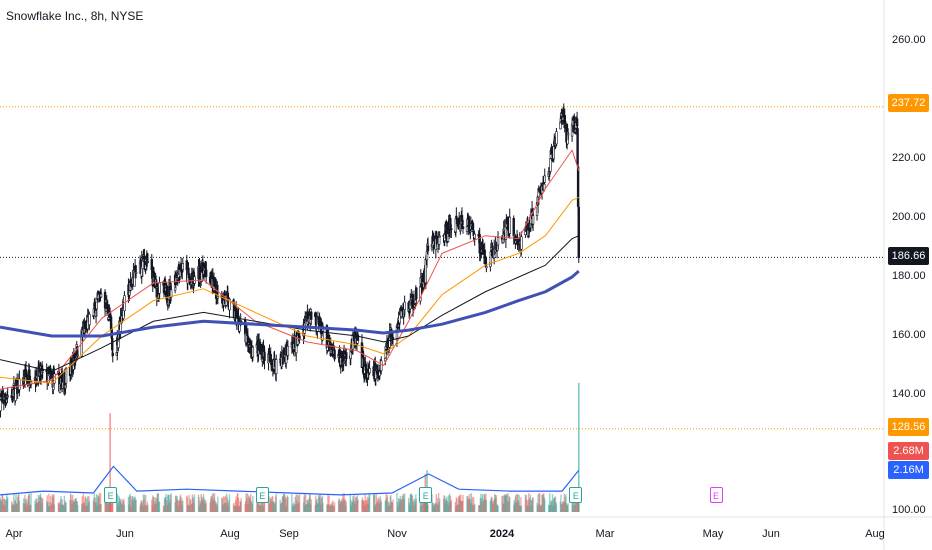 The height and width of the screenshot is (550, 932). What do you see at coordinates (605, 534) in the screenshot?
I see `time-tick-label: Mar` at bounding box center [605, 534].